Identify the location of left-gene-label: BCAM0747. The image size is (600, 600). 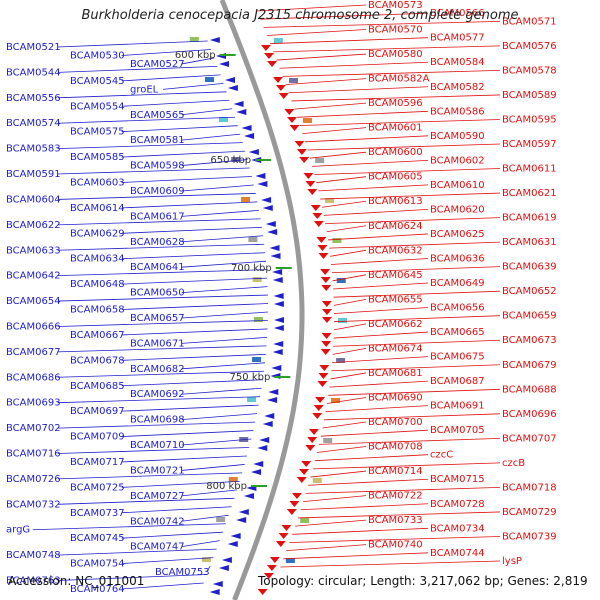
(157, 547).